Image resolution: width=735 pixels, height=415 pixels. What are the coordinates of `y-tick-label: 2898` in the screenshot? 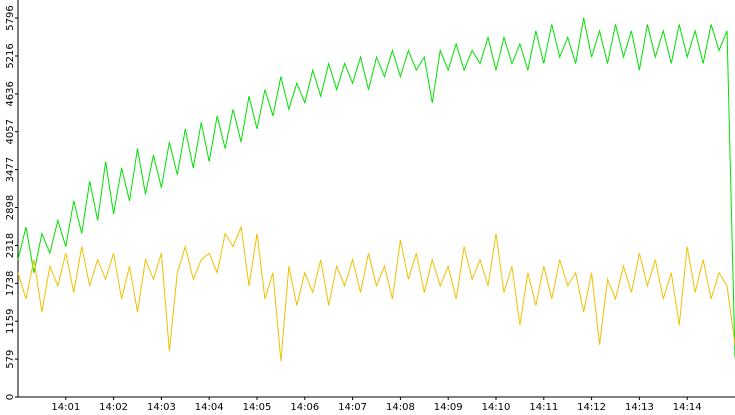 It's located at (10, 207).